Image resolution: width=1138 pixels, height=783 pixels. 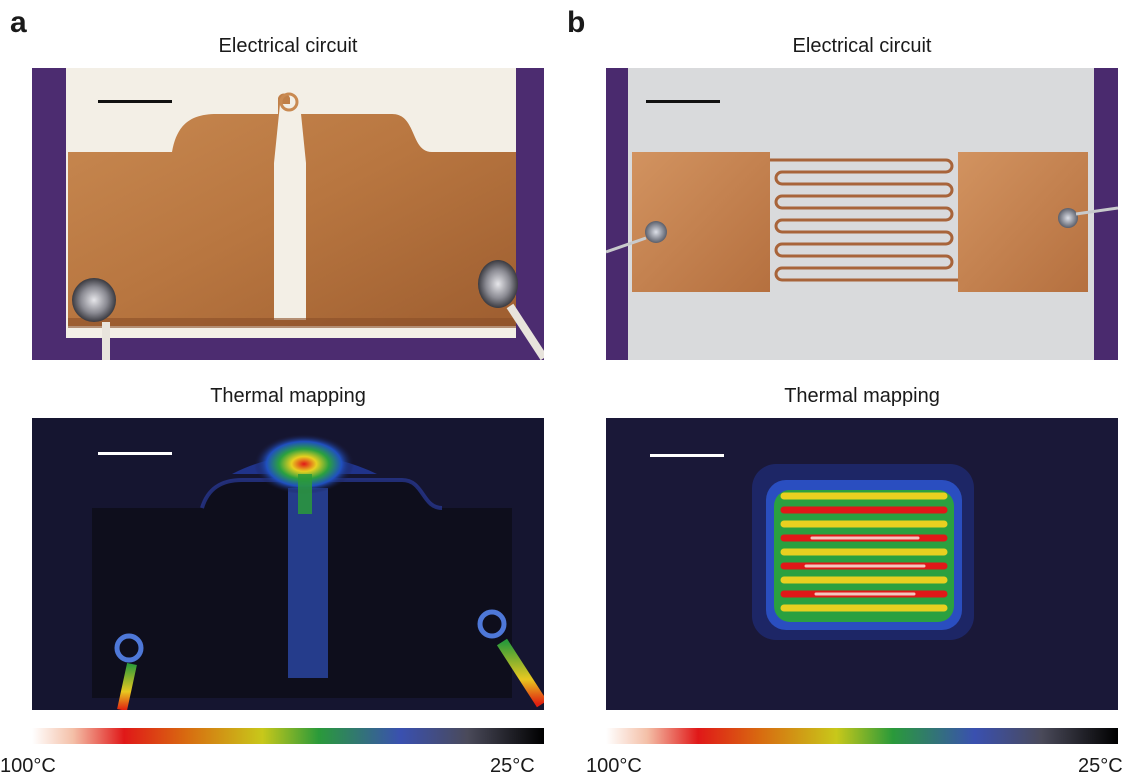 What do you see at coordinates (288, 396) in the screenshot?
I see `panel-a-thermal-title: Thermal mapping` at bounding box center [288, 396].